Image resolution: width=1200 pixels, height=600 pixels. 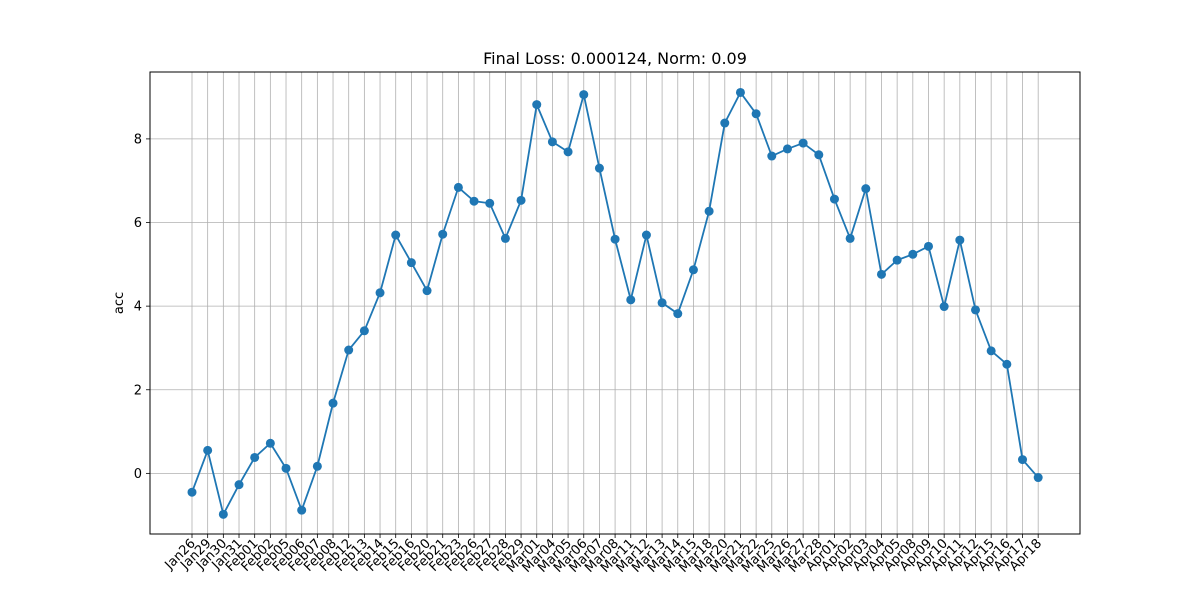 What do you see at coordinates (138, 139) in the screenshot?
I see `y-tick-label: 8` at bounding box center [138, 139].